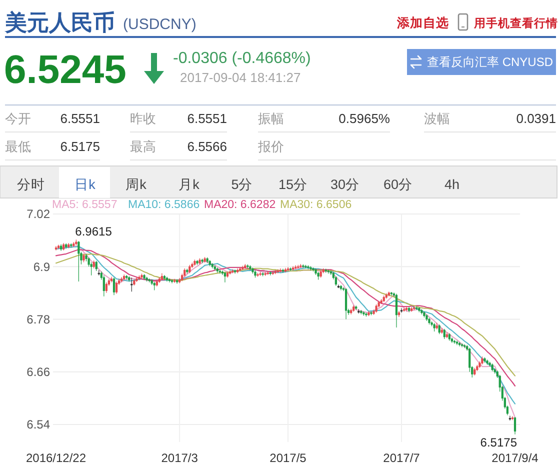 The width and height of the screenshot is (560, 468). What do you see at coordinates (65, 70) in the screenshot?
I see `text: 6.5245` at bounding box center [65, 70].